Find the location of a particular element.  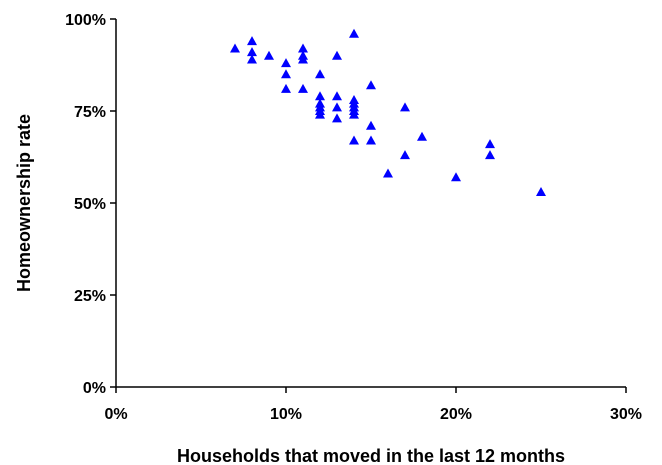

x-tick-label: 20% is located at coordinates (456, 414).